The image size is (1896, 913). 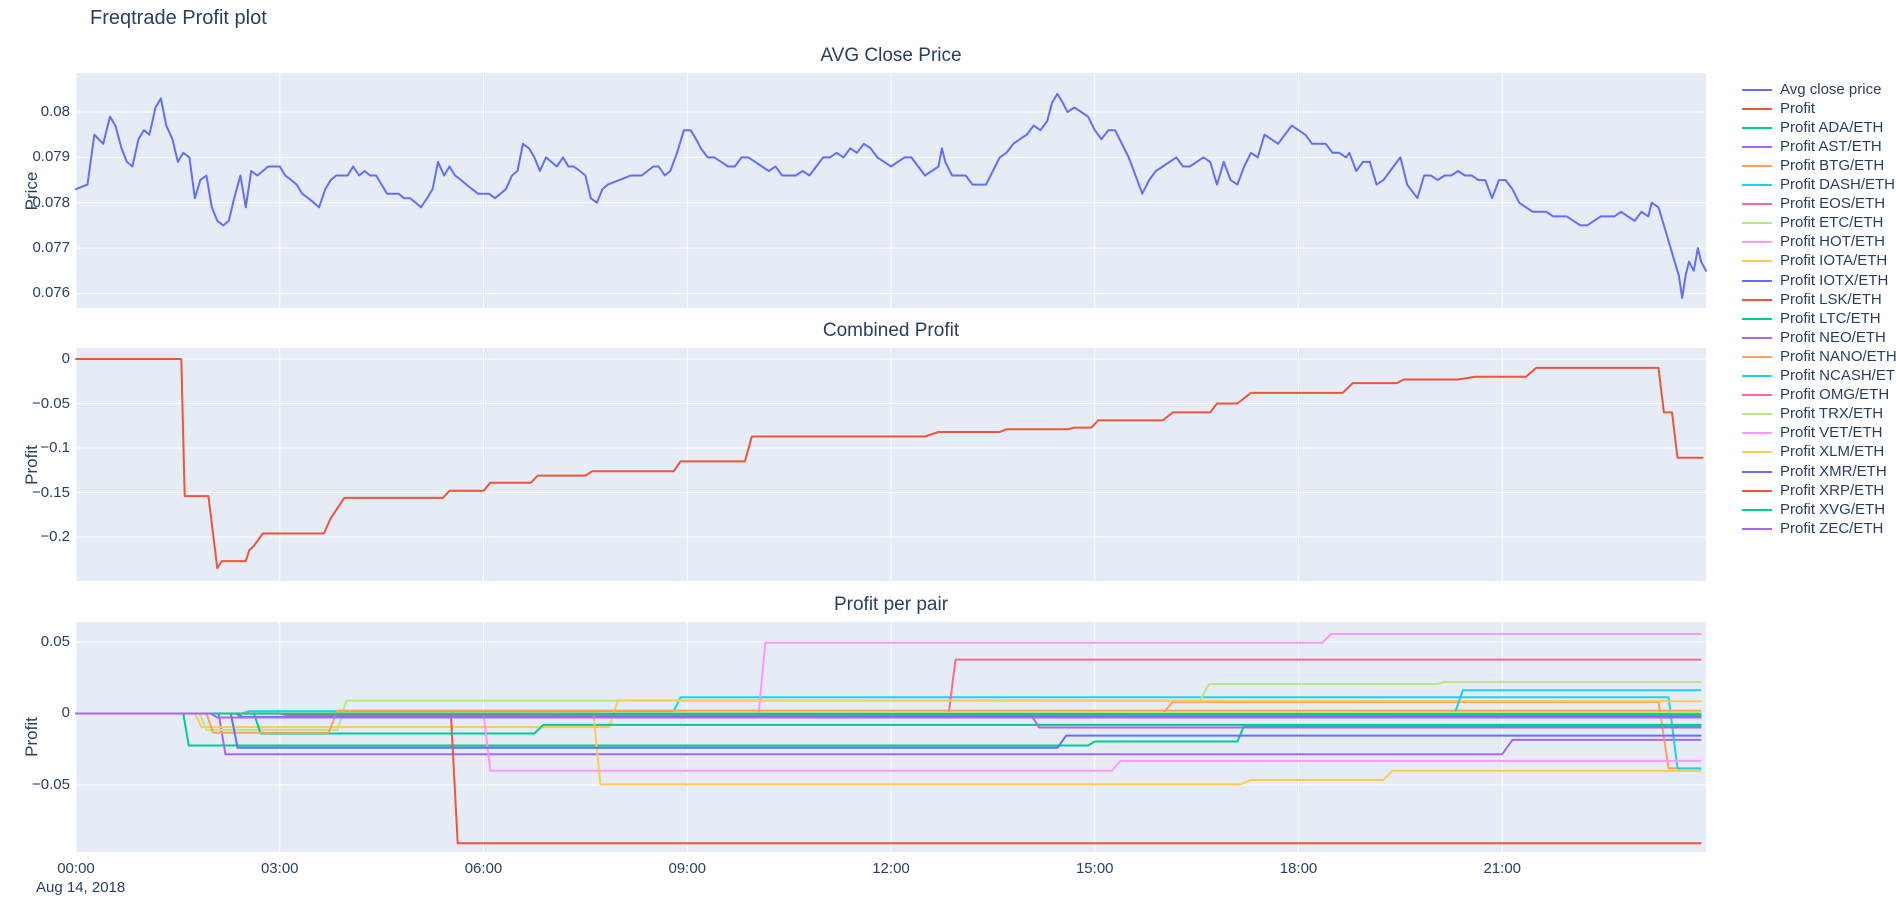 What do you see at coordinates (55, 111) in the screenshot?
I see `y-tick-label: 0.08` at bounding box center [55, 111].